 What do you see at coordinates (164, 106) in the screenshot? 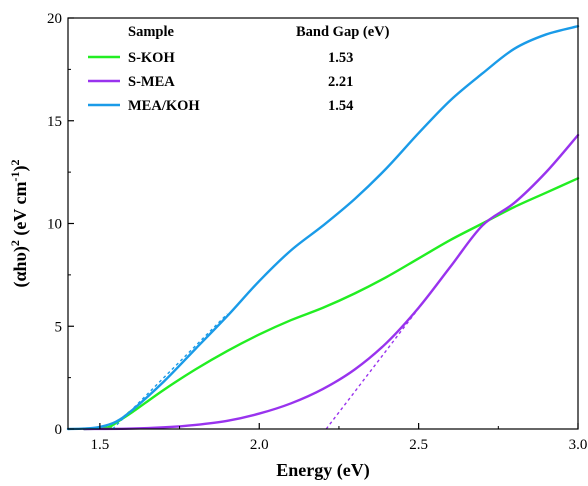
I see `legend-label-mea-koh: MEA/KOH` at bounding box center [164, 106].